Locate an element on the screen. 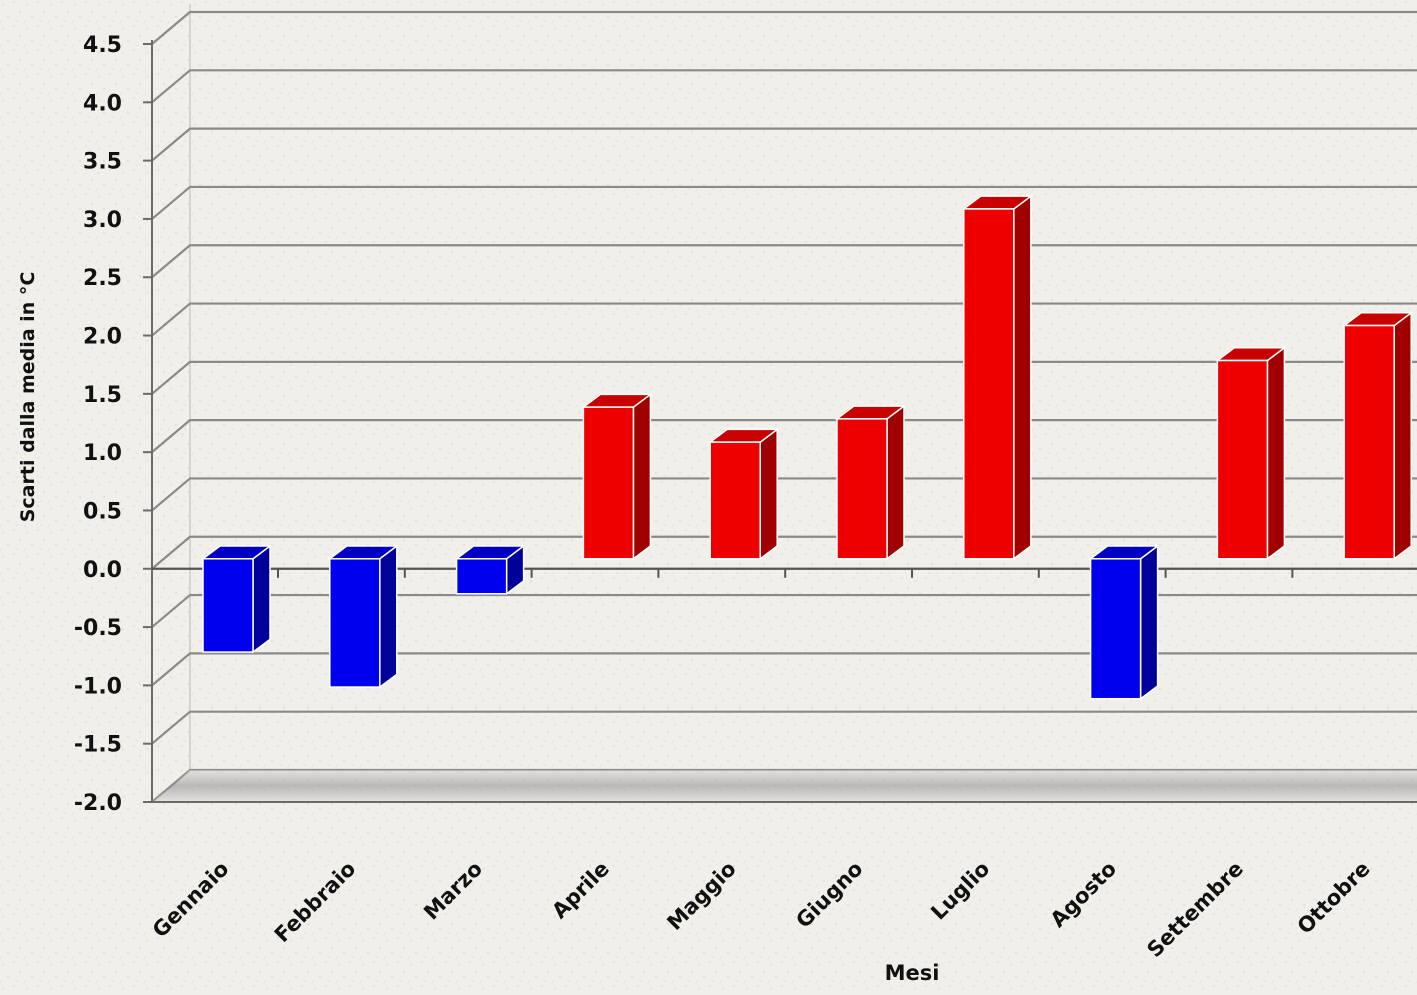 The height and width of the screenshot is (995, 1417). y-tick-label: 2.5 is located at coordinates (102, 278).